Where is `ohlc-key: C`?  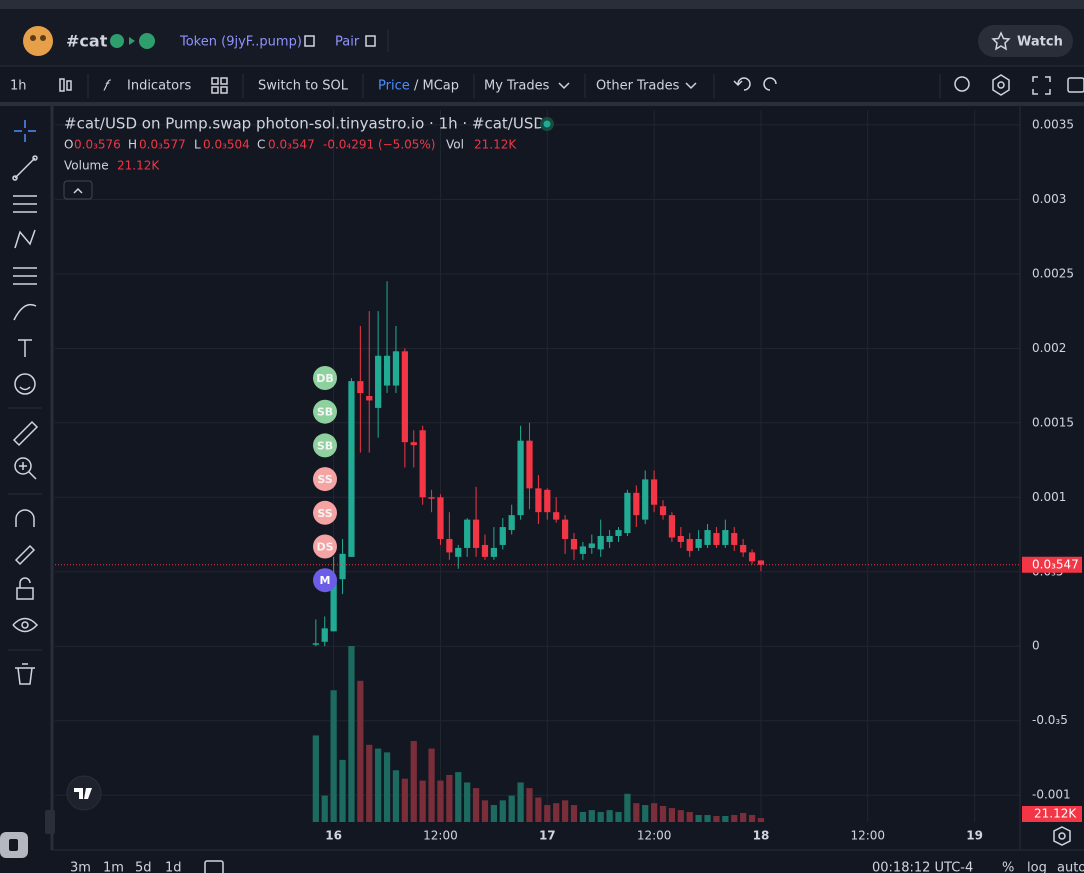
ohlc-key: C is located at coordinates (261, 145).